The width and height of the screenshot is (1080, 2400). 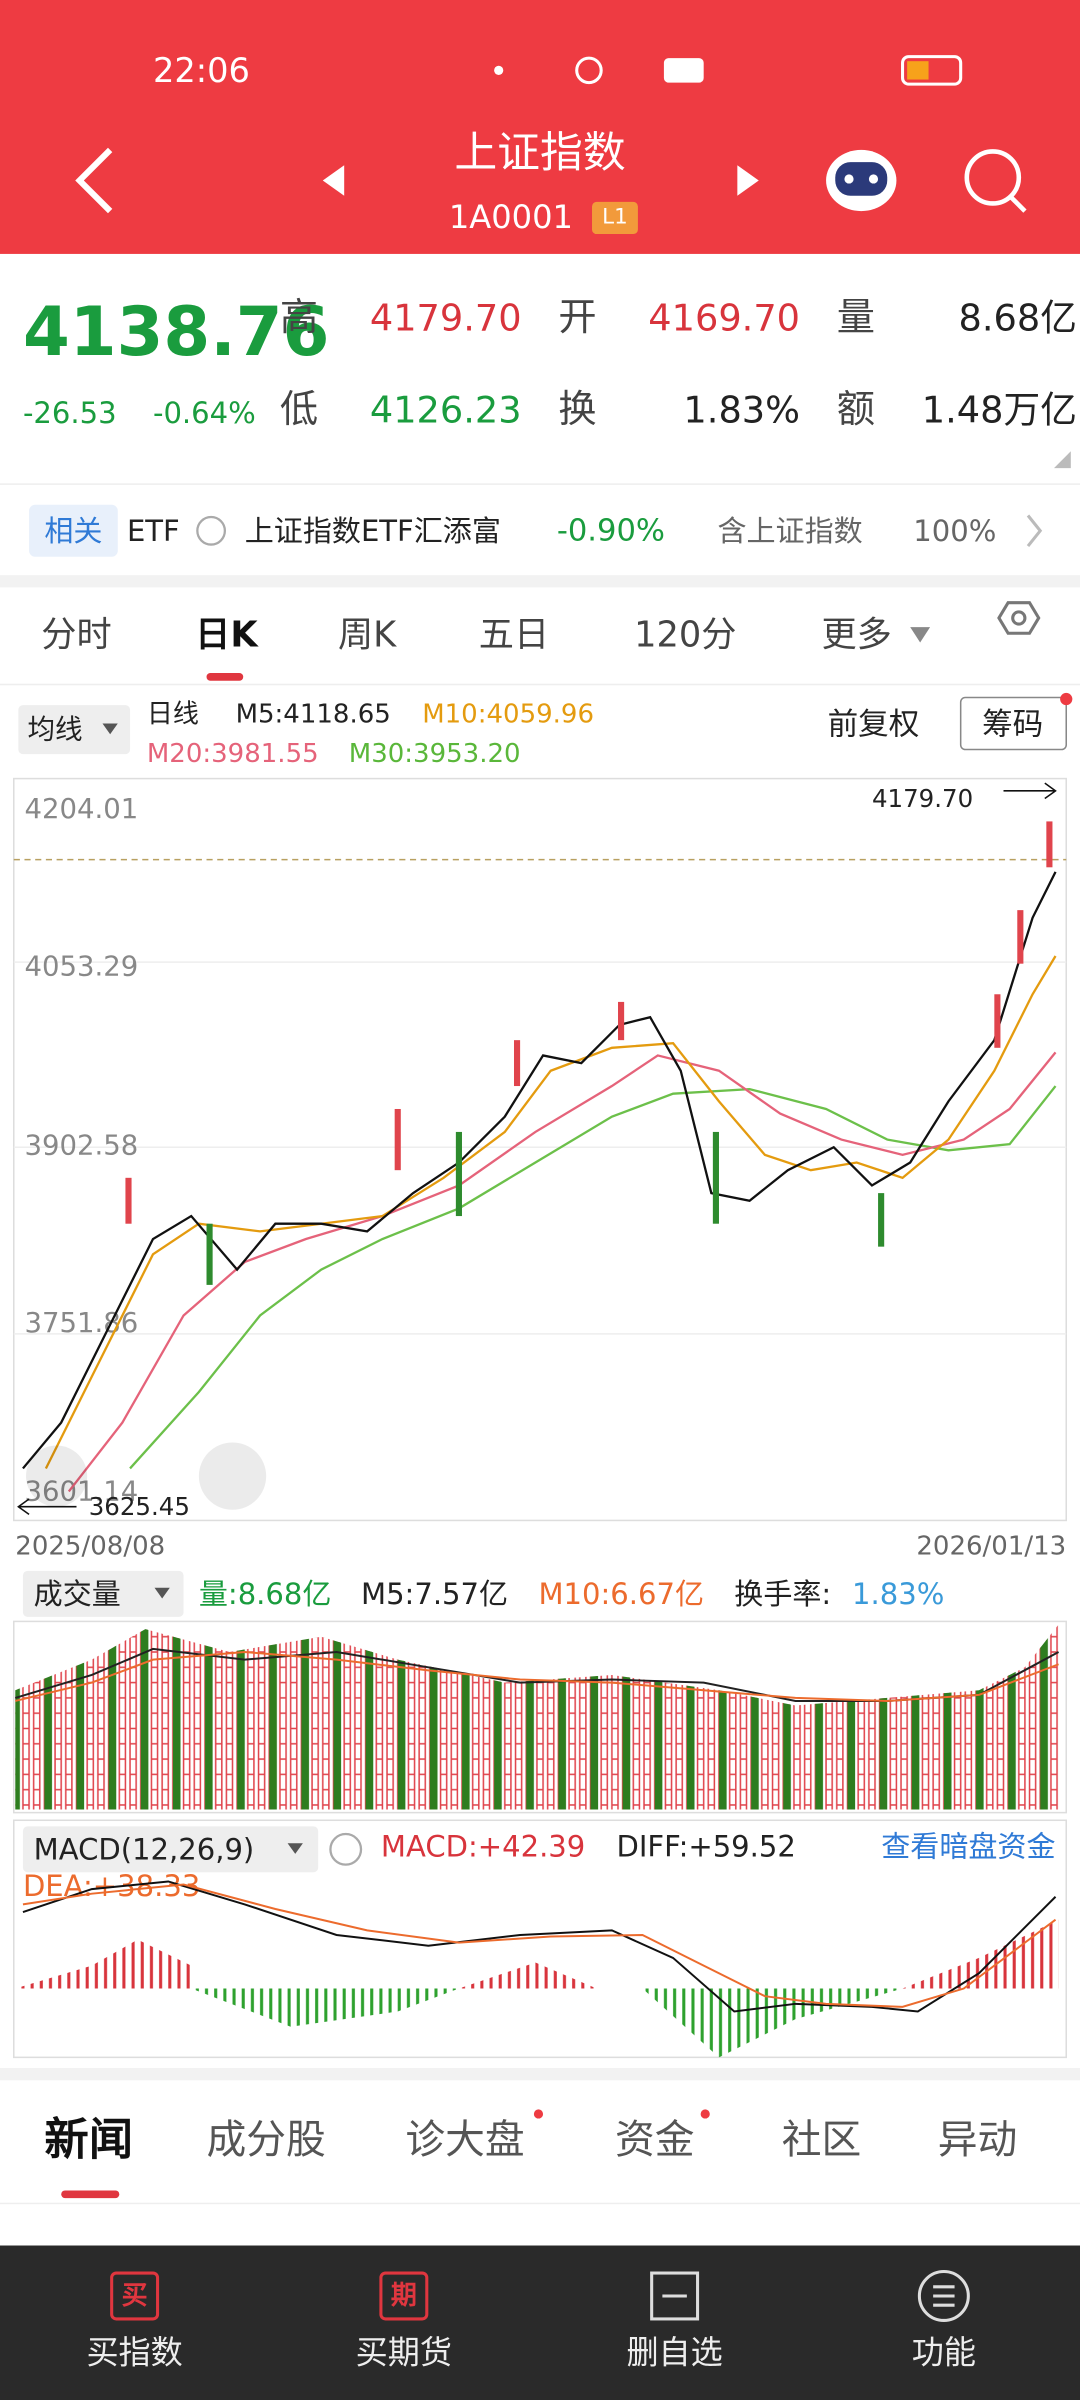 What do you see at coordinates (968, 1846) in the screenshot?
I see `dark-pool-link: 查看暗盘资金` at bounding box center [968, 1846].